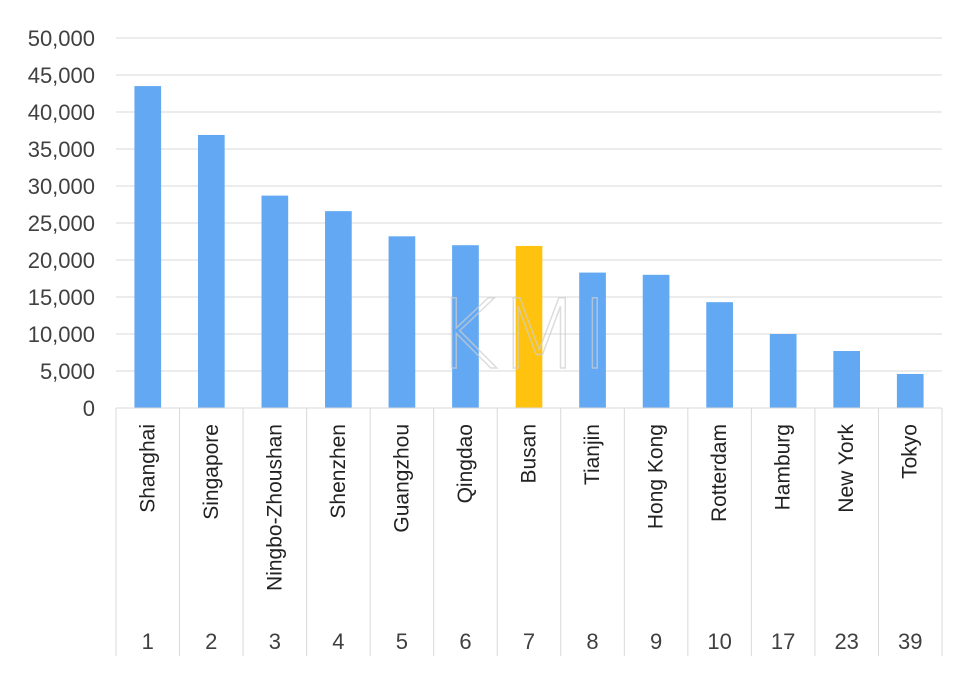  What do you see at coordinates (61, 38) in the screenshot?
I see `y-tick-label: 50,000` at bounding box center [61, 38].